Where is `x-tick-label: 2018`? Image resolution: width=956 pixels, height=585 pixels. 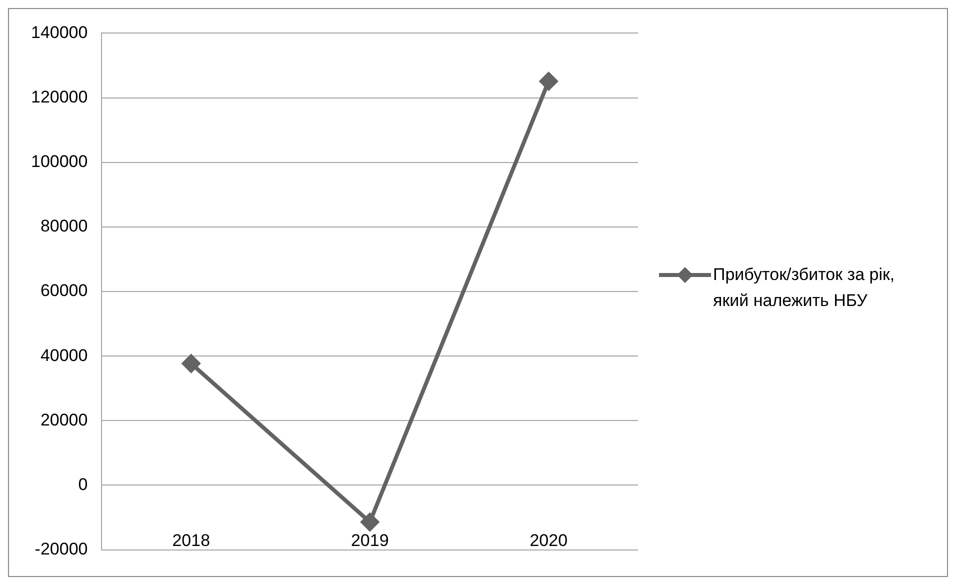 x-tick-label: 2018 is located at coordinates (191, 540).